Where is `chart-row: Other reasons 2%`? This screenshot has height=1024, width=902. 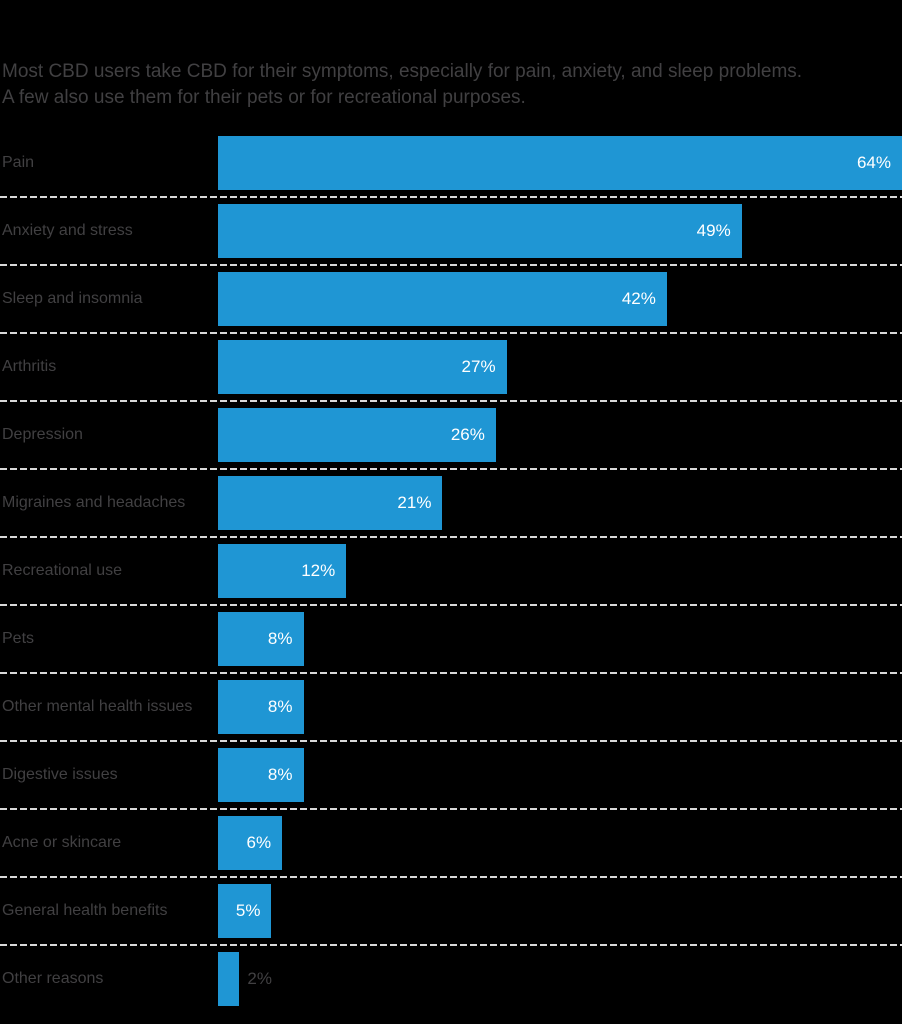 chart-row: Other reasons 2% is located at coordinates (451, 979).